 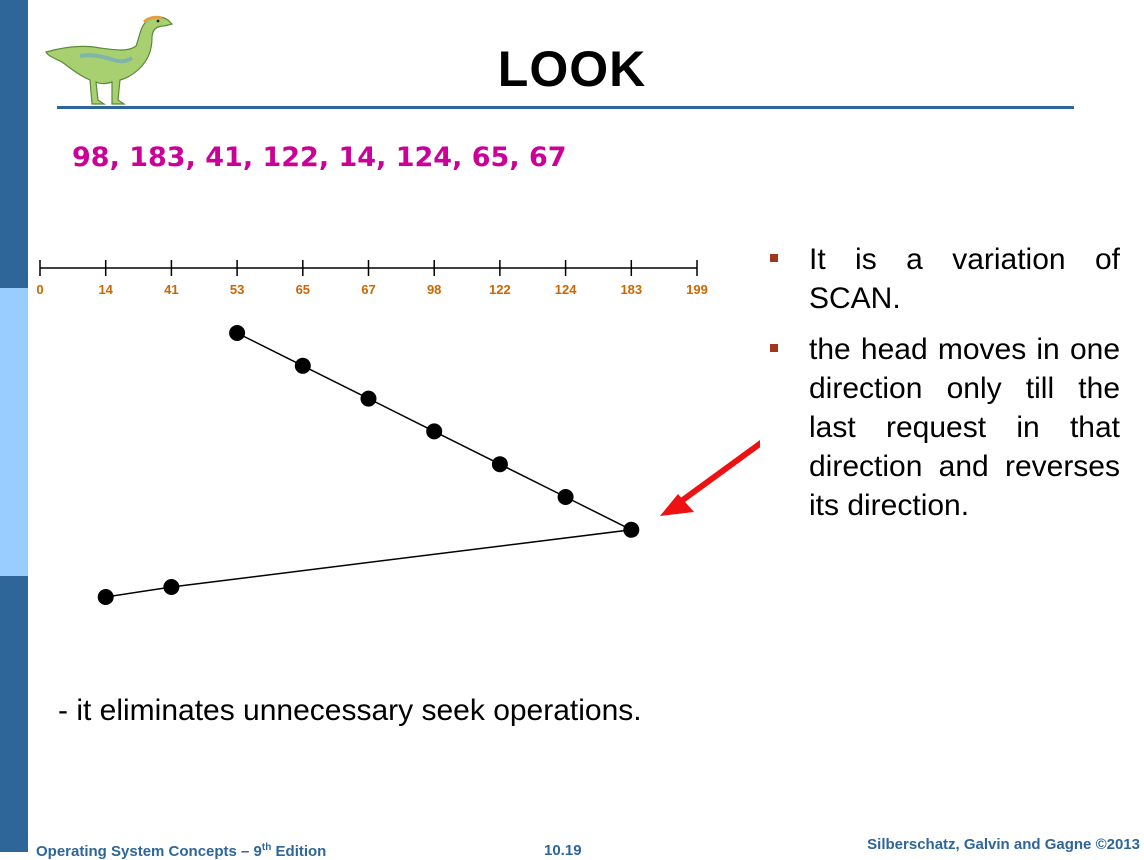 I want to click on sidebar-bottom-segment, so click(x=14, y=714).